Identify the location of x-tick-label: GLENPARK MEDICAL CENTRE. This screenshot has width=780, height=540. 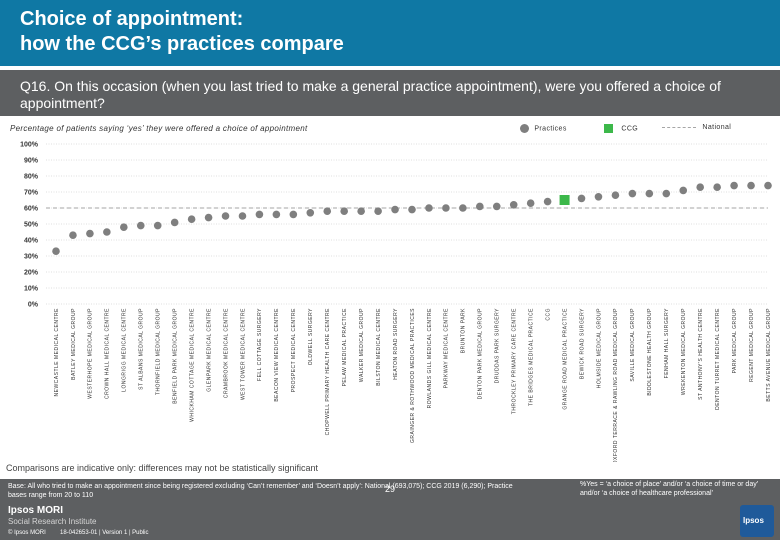
(209, 350).